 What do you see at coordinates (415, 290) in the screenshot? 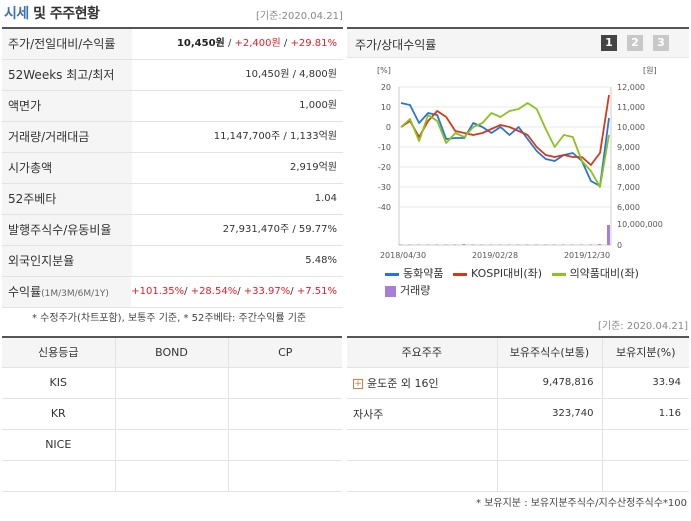
I see `legend-label: 거래량` at bounding box center [415, 290].